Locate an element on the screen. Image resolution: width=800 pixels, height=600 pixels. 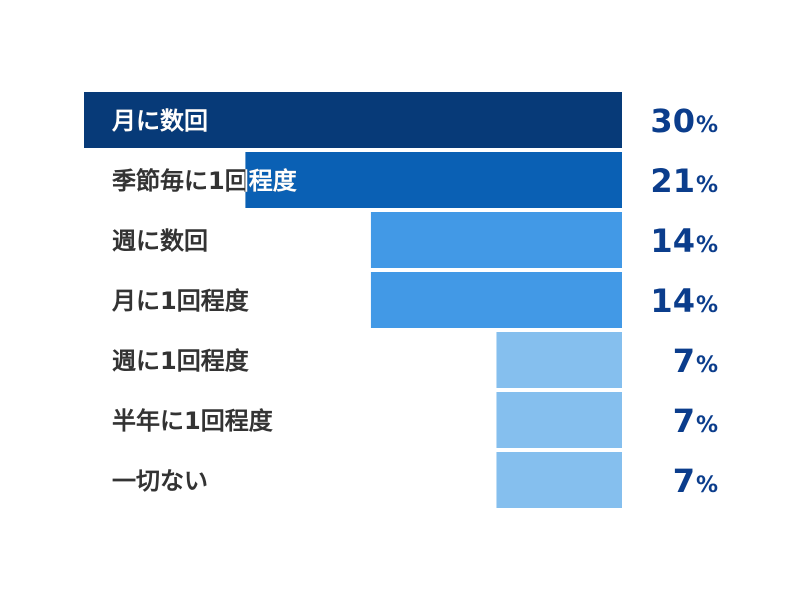
category-label-text: 半年に1回程度 is located at coordinates (193, 421).